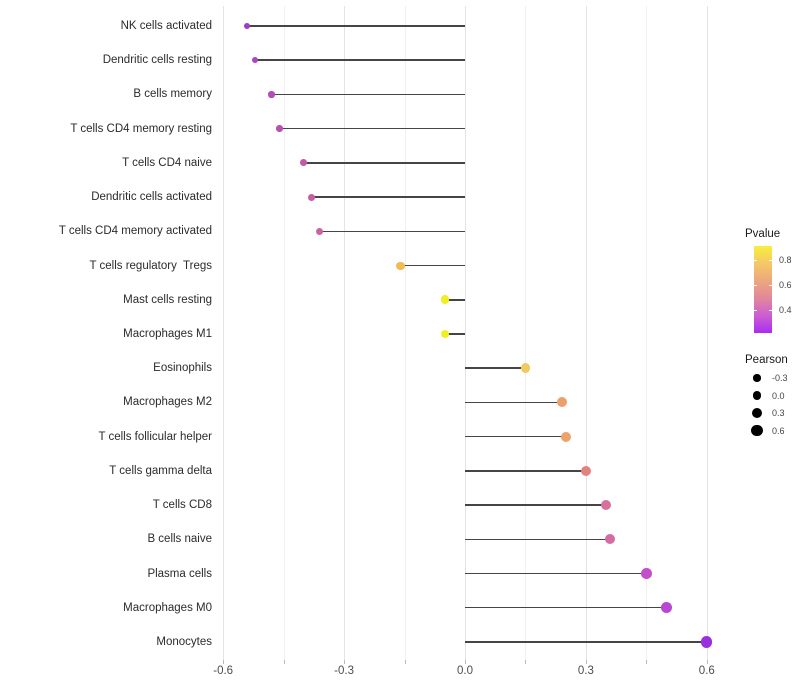 The height and width of the screenshot is (700, 800). What do you see at coordinates (706, 671) in the screenshot?
I see `x-axis-tick-label: 0.6` at bounding box center [706, 671].